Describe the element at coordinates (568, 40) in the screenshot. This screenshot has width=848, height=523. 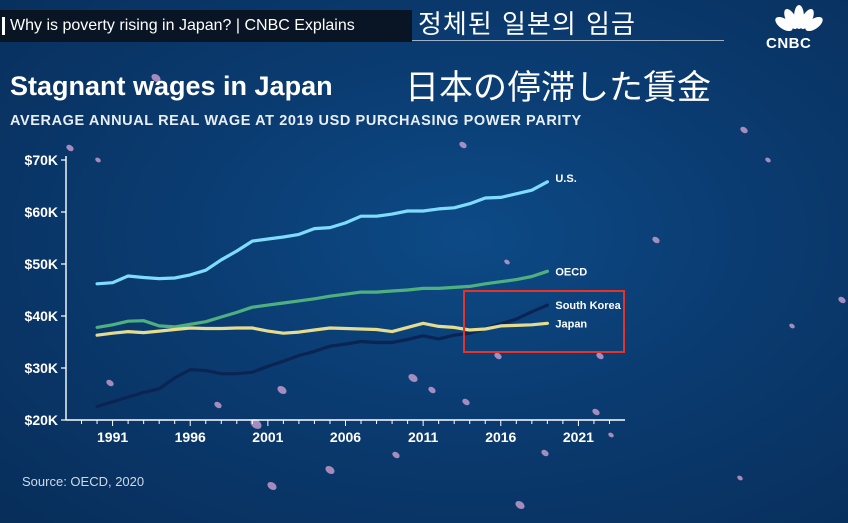
I see `subtitle-divider` at that location.